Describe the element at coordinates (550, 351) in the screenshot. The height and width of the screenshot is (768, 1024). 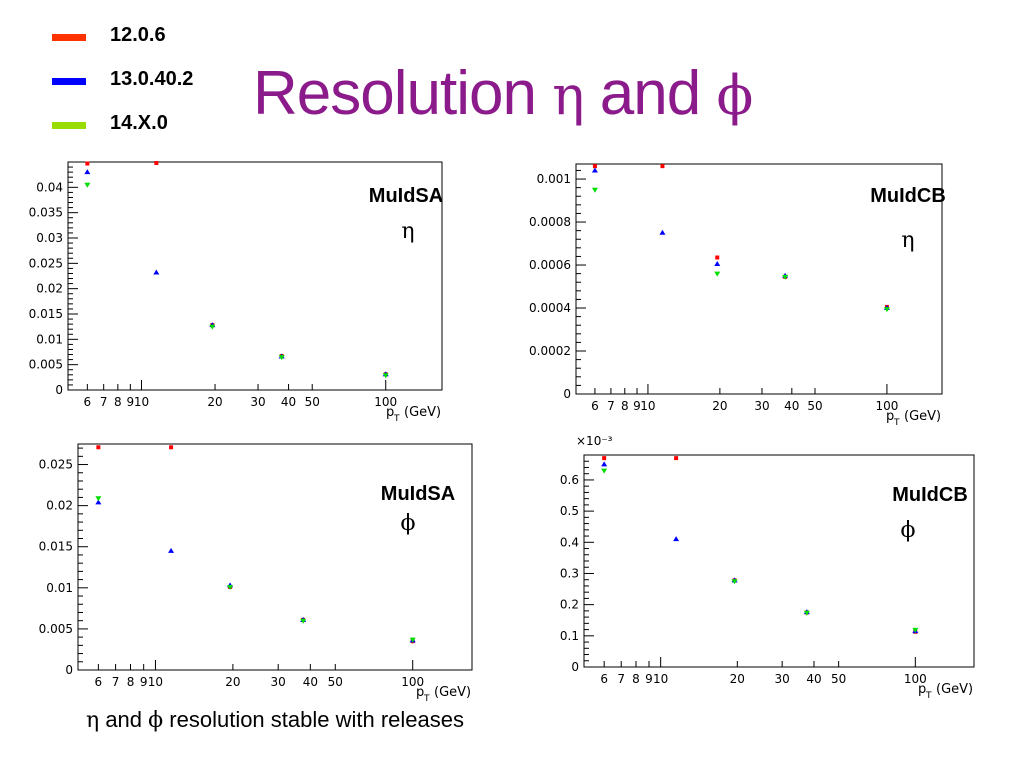
I see `y-tick-label: 0.0002` at that location.